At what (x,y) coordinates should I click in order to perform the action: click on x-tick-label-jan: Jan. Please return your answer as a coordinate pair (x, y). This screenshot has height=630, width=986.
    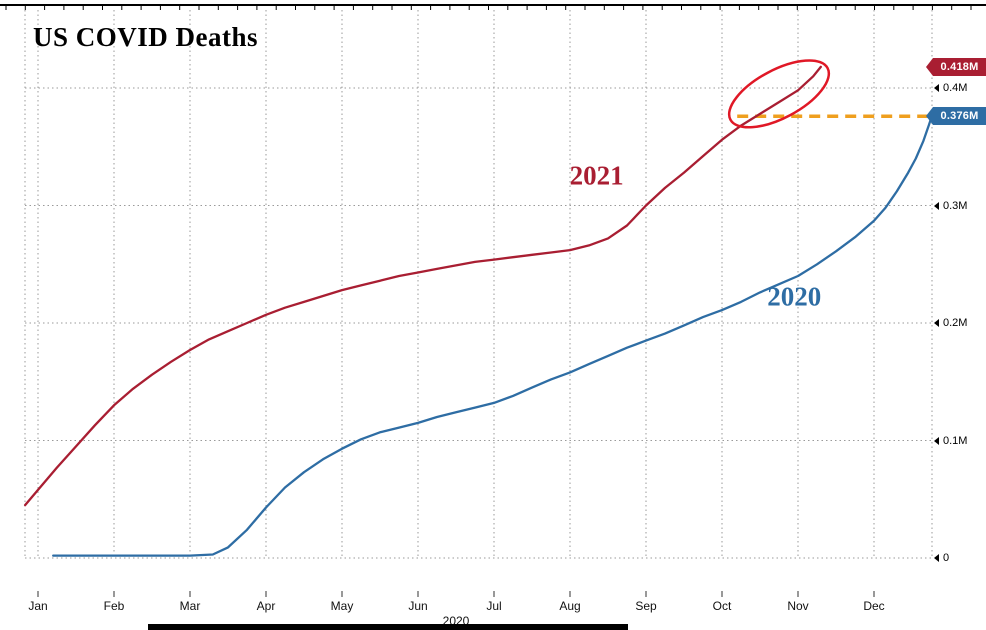
    Looking at the image, I should click on (38, 606).